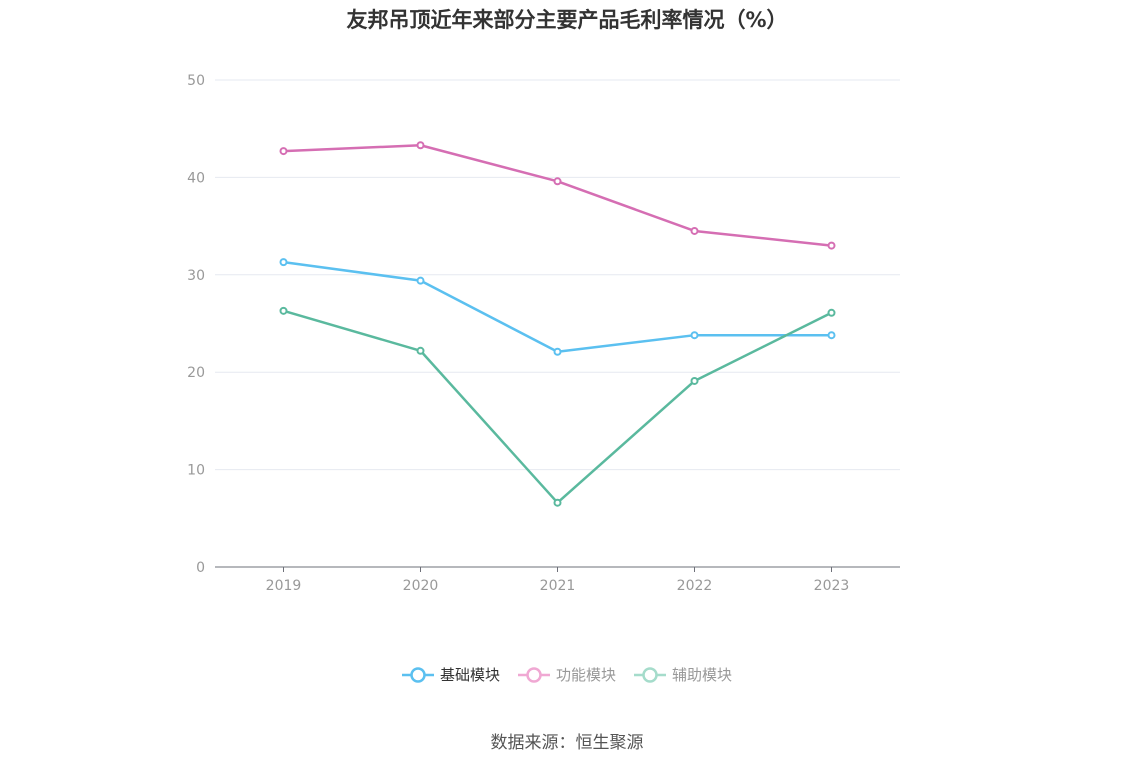 This screenshot has width=1134, height=766. Describe the element at coordinates (567, 743) in the screenshot. I see `data-source-note: 数据来源：恒生聚源` at that location.